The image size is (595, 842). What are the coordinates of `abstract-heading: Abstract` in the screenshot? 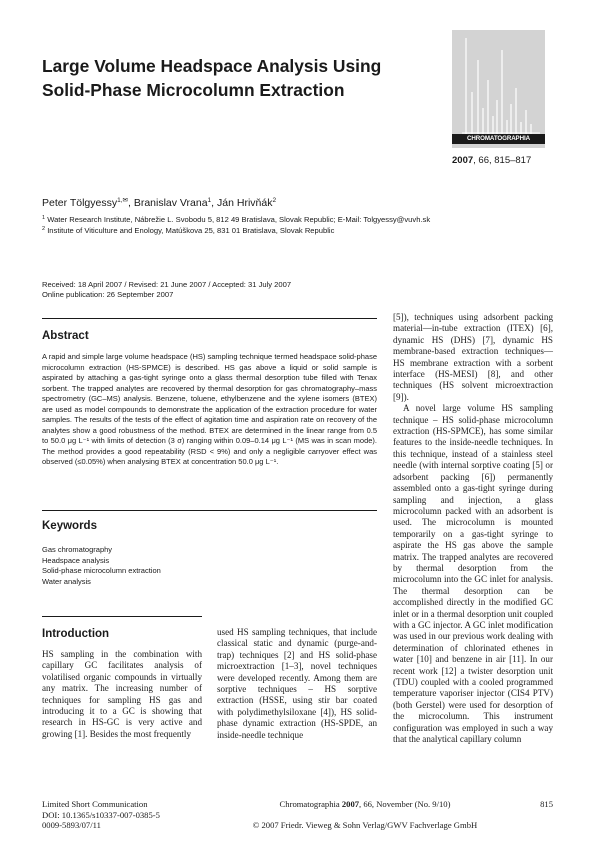 It's located at (65, 336).